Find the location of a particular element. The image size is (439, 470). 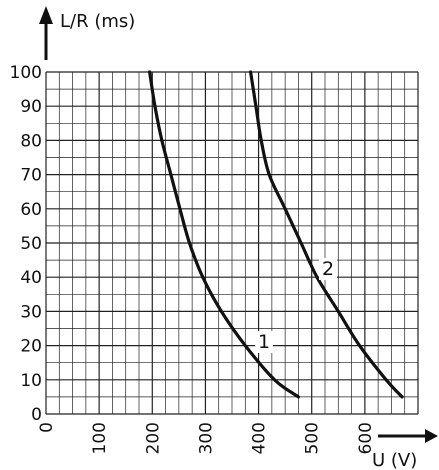

x-tick-label: 400 is located at coordinates (260, 438).